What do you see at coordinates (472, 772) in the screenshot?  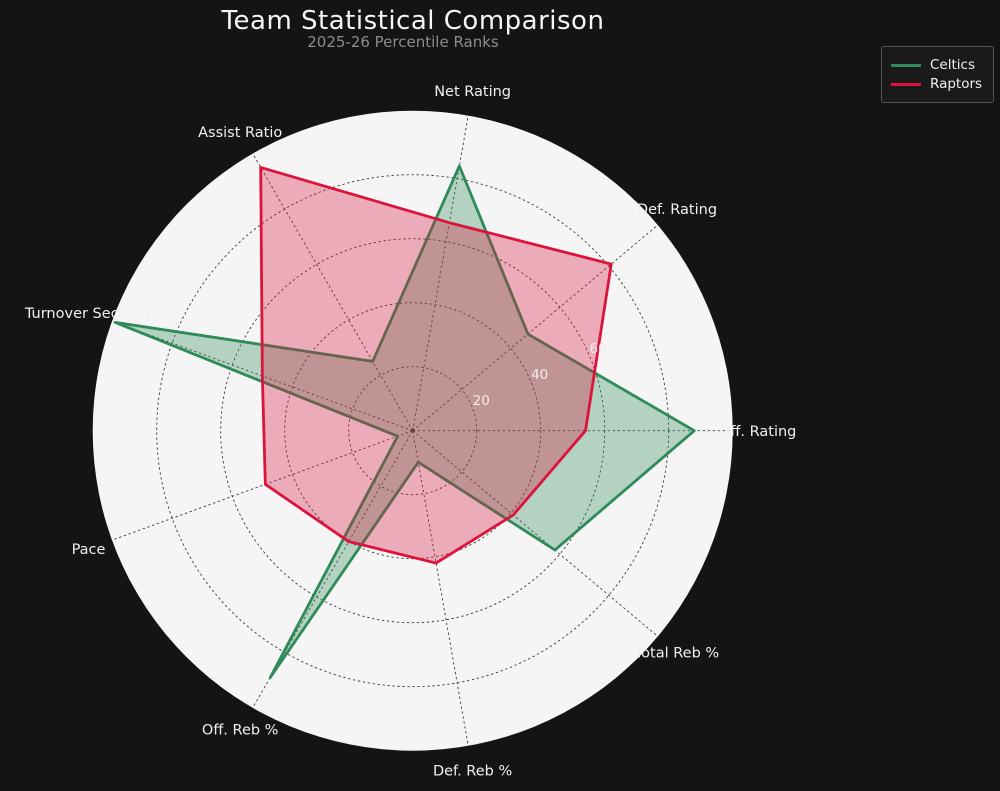 I see `axis-label-def-reb-: Def. Reb %` at bounding box center [472, 772].